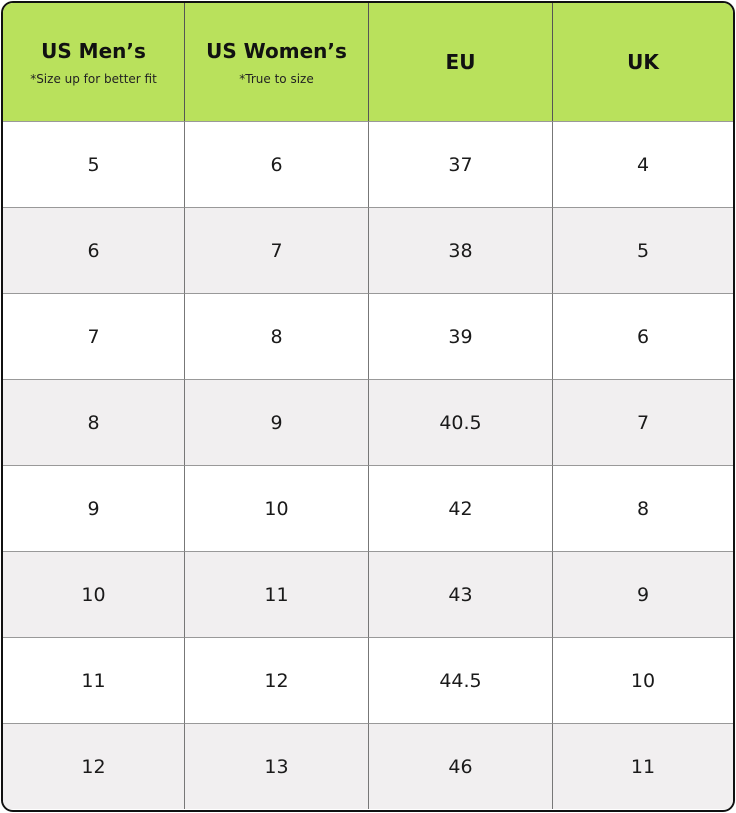  Describe the element at coordinates (276, 50) in the screenshot. I see `header-title: US Women’s` at that location.